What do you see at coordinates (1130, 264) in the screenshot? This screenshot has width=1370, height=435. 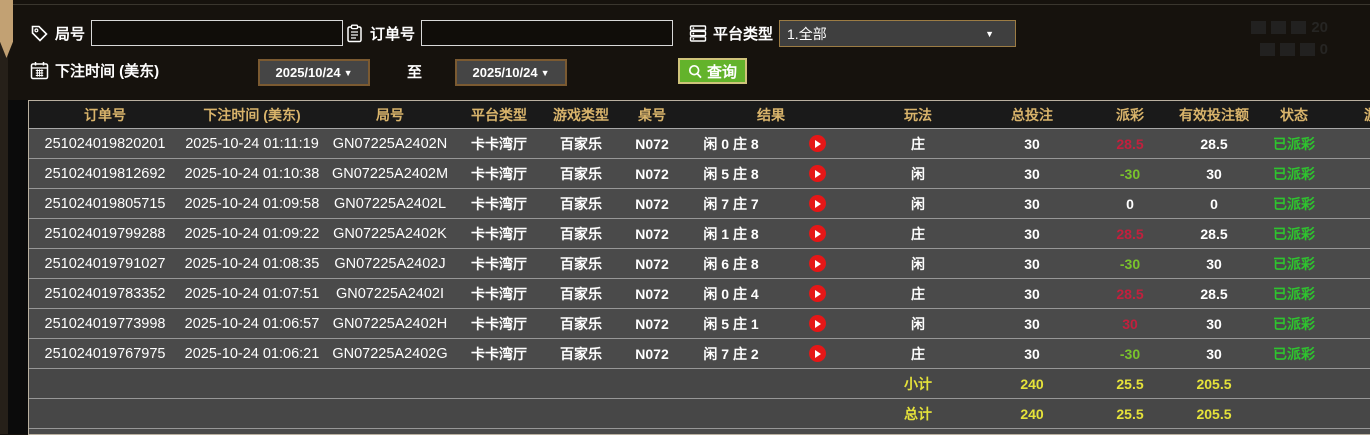 I see `cell-payout: -30` at bounding box center [1130, 264].